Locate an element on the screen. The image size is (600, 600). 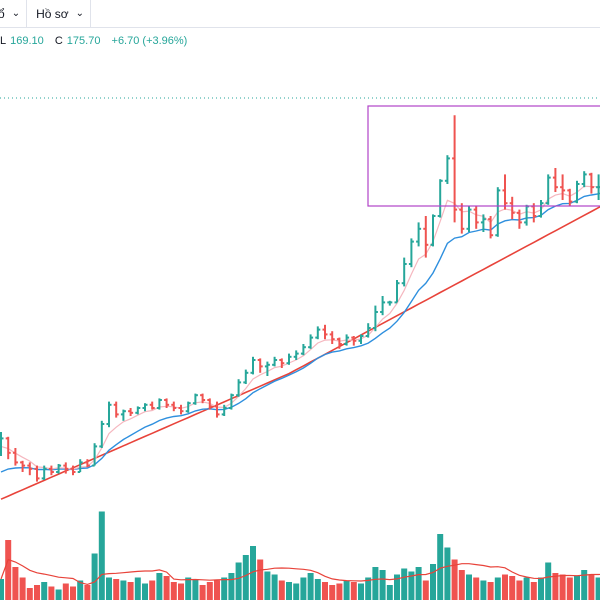
volume-bars is located at coordinates (300, 555).